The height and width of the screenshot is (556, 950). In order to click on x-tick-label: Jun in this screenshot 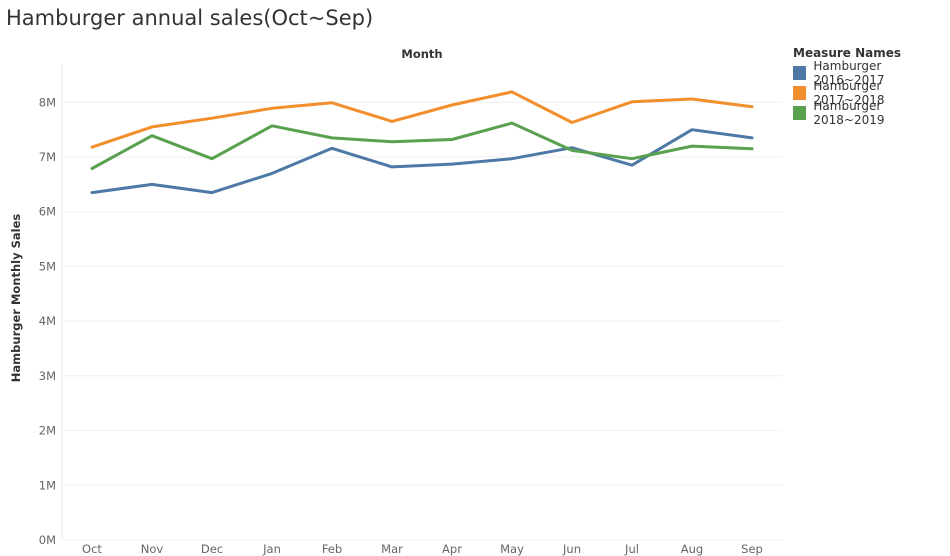, I will do `click(571, 549)`.